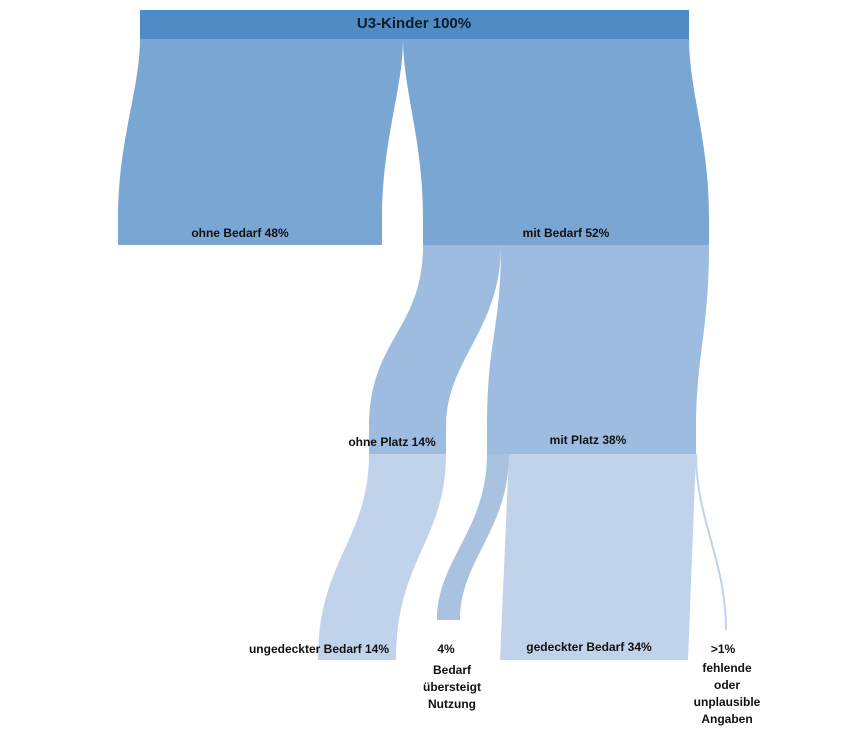  Describe the element at coordinates (711, 542) in the screenshot. I see `flow-fehlend` at that location.